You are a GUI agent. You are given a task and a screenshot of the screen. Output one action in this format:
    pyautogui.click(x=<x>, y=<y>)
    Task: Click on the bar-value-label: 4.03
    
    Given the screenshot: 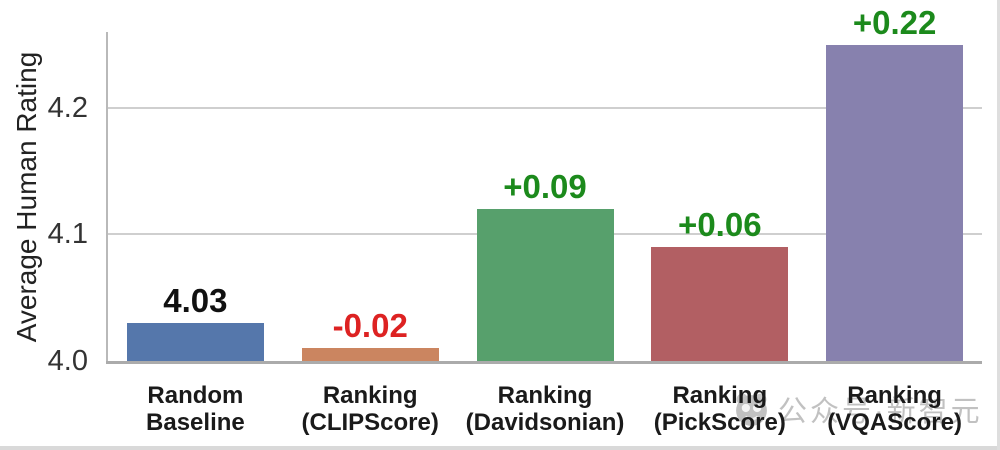 What is the action you would take?
    pyautogui.click(x=195, y=301)
    